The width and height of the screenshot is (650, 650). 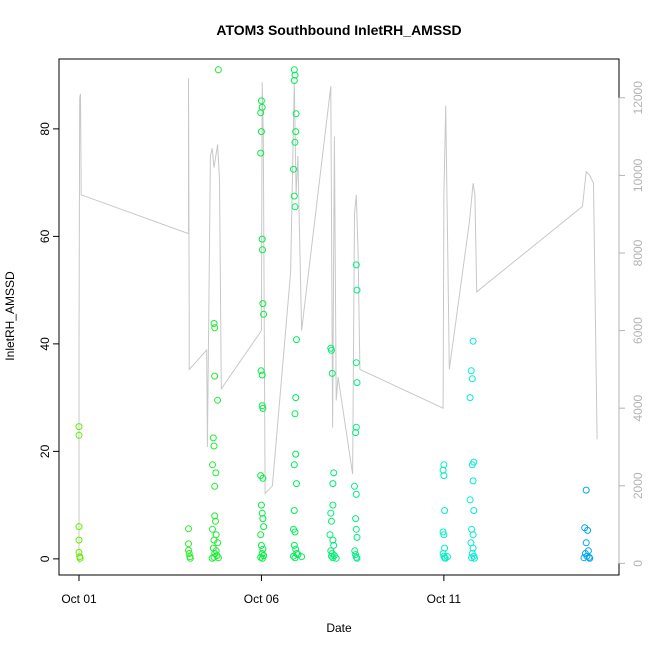 What do you see at coordinates (638, 408) in the screenshot?
I see `y-right-tick-label: 4000` at bounding box center [638, 408].